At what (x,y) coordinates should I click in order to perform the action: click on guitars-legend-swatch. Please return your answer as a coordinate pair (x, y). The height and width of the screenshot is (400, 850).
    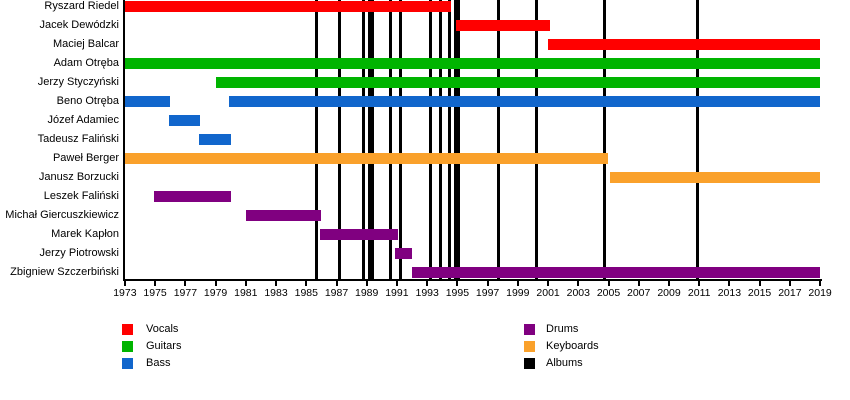
    Looking at the image, I should click on (127, 347).